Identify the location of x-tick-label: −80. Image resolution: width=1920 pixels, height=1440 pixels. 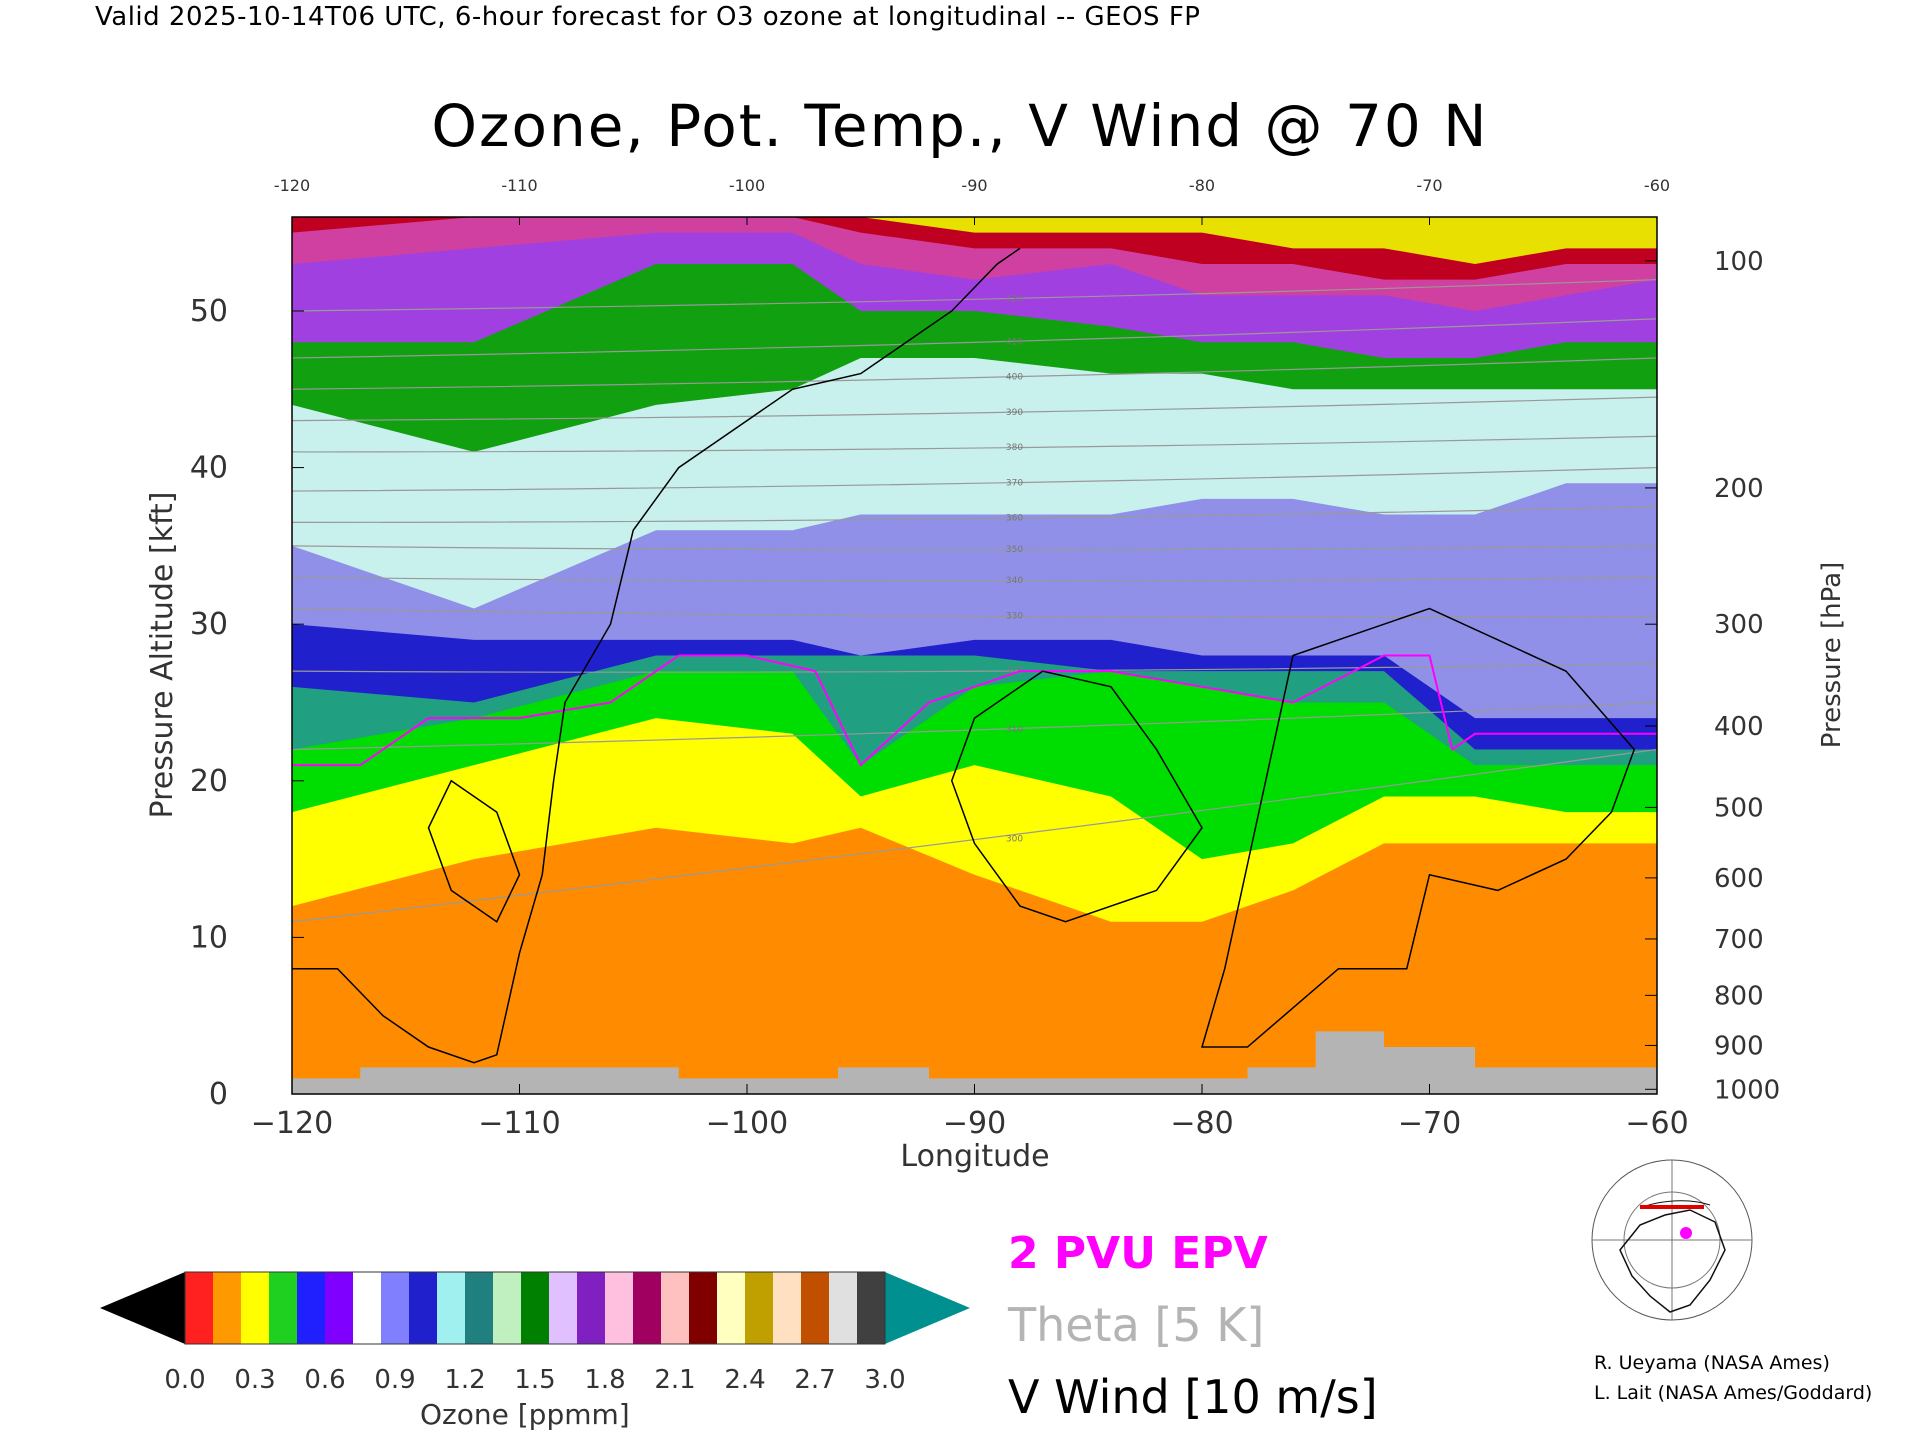
(1201, 1123).